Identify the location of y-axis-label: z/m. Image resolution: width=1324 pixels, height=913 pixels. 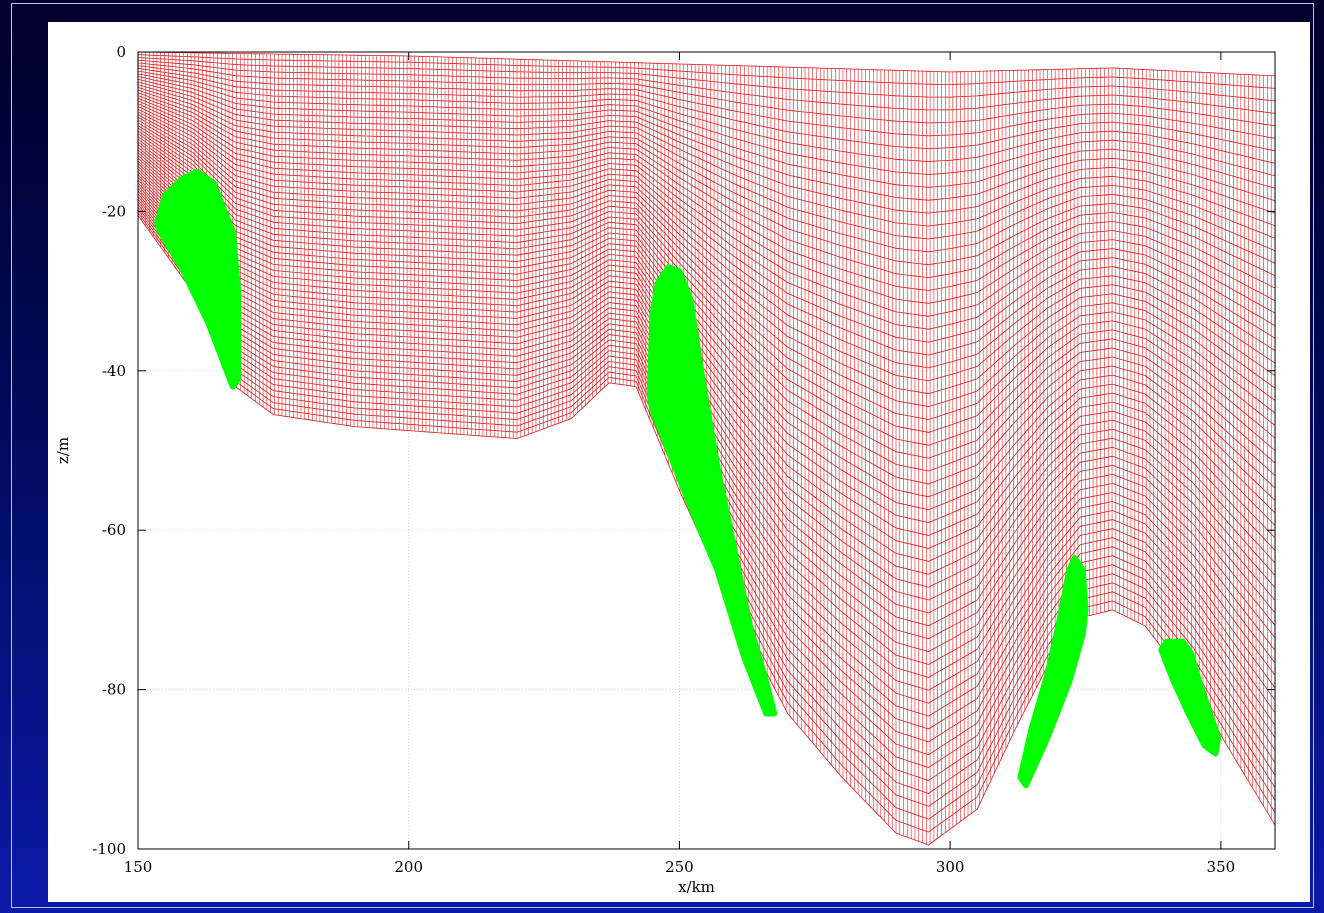
(63, 450).